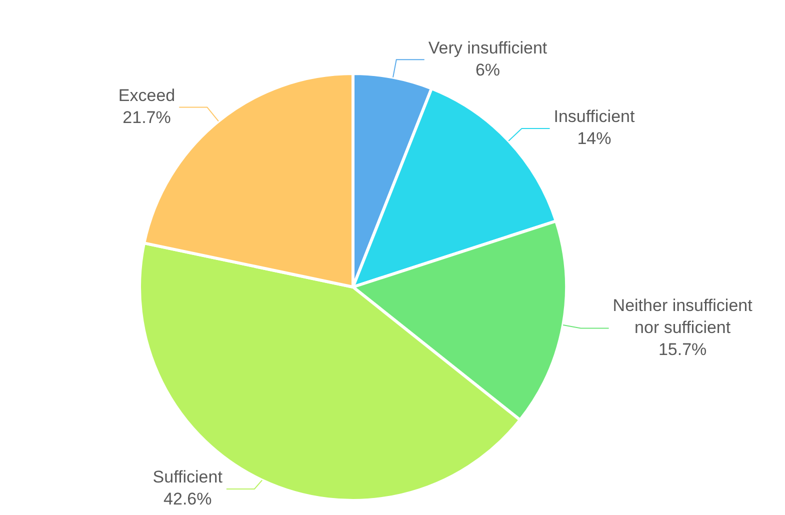 The height and width of the screenshot is (515, 785). I want to click on slice-label: Very insufficient, so click(488, 48).